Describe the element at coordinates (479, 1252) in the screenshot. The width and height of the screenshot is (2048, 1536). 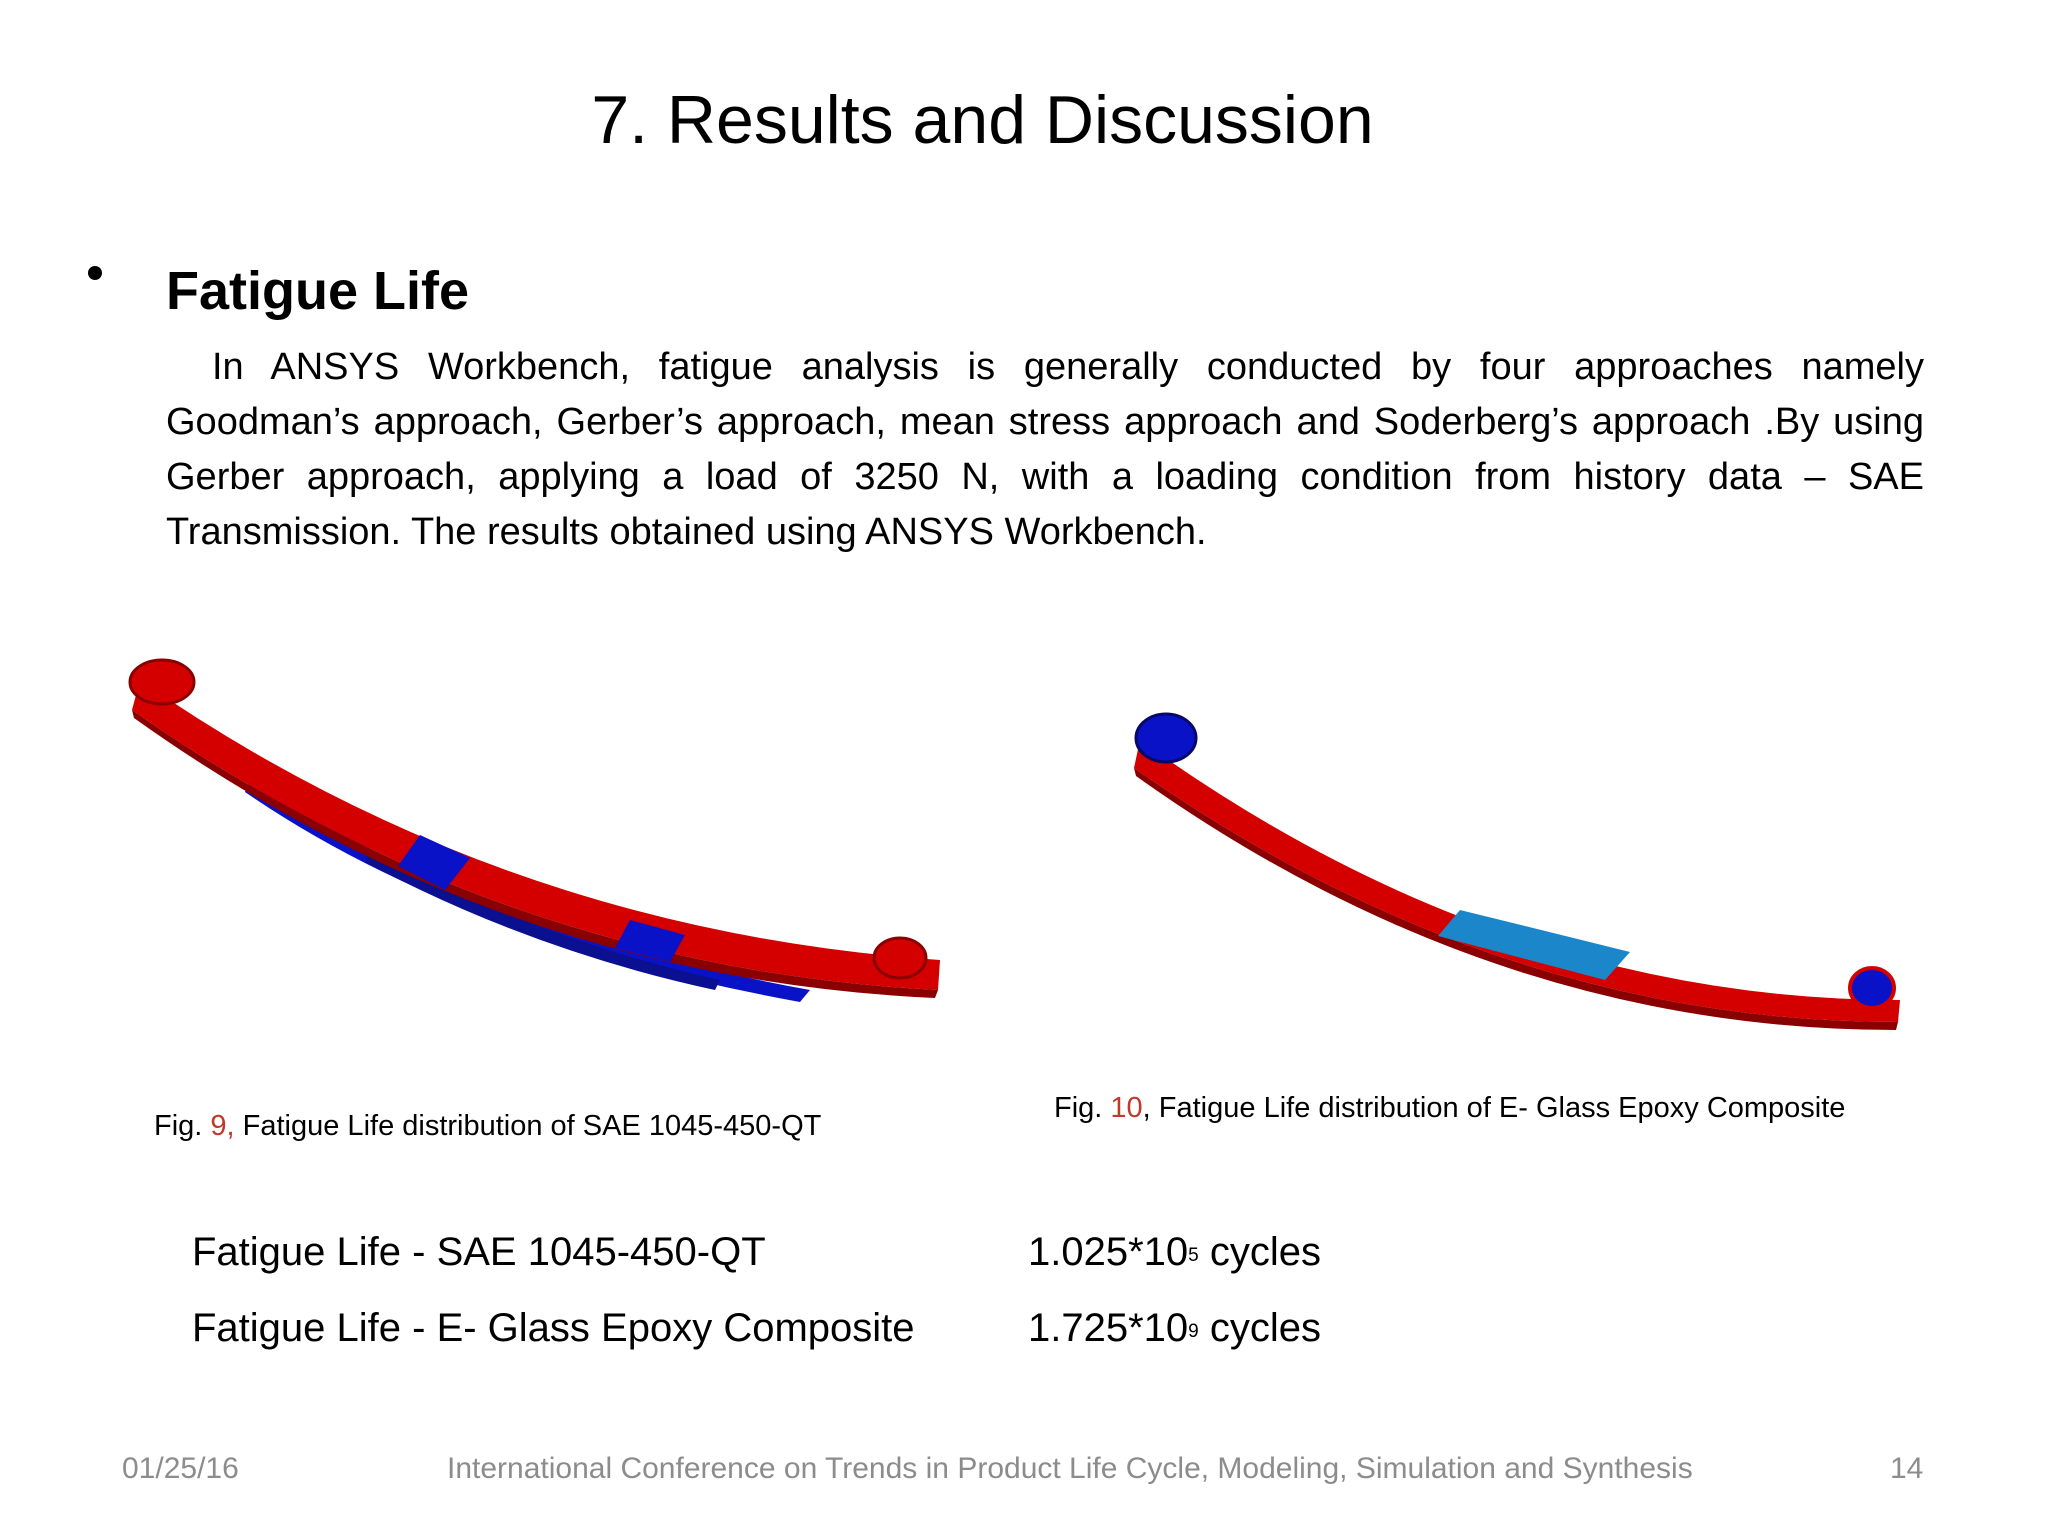
I see `result-label-steel: Fatigue Life - SAE 1045-450-QT` at that location.